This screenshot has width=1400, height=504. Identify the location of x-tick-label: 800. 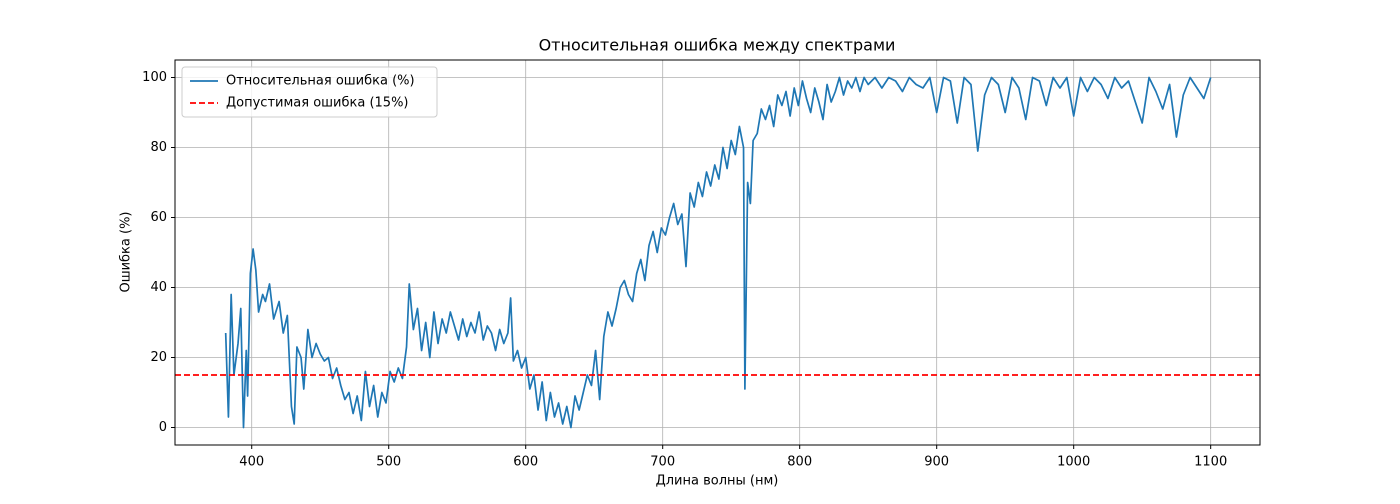
(799, 462).